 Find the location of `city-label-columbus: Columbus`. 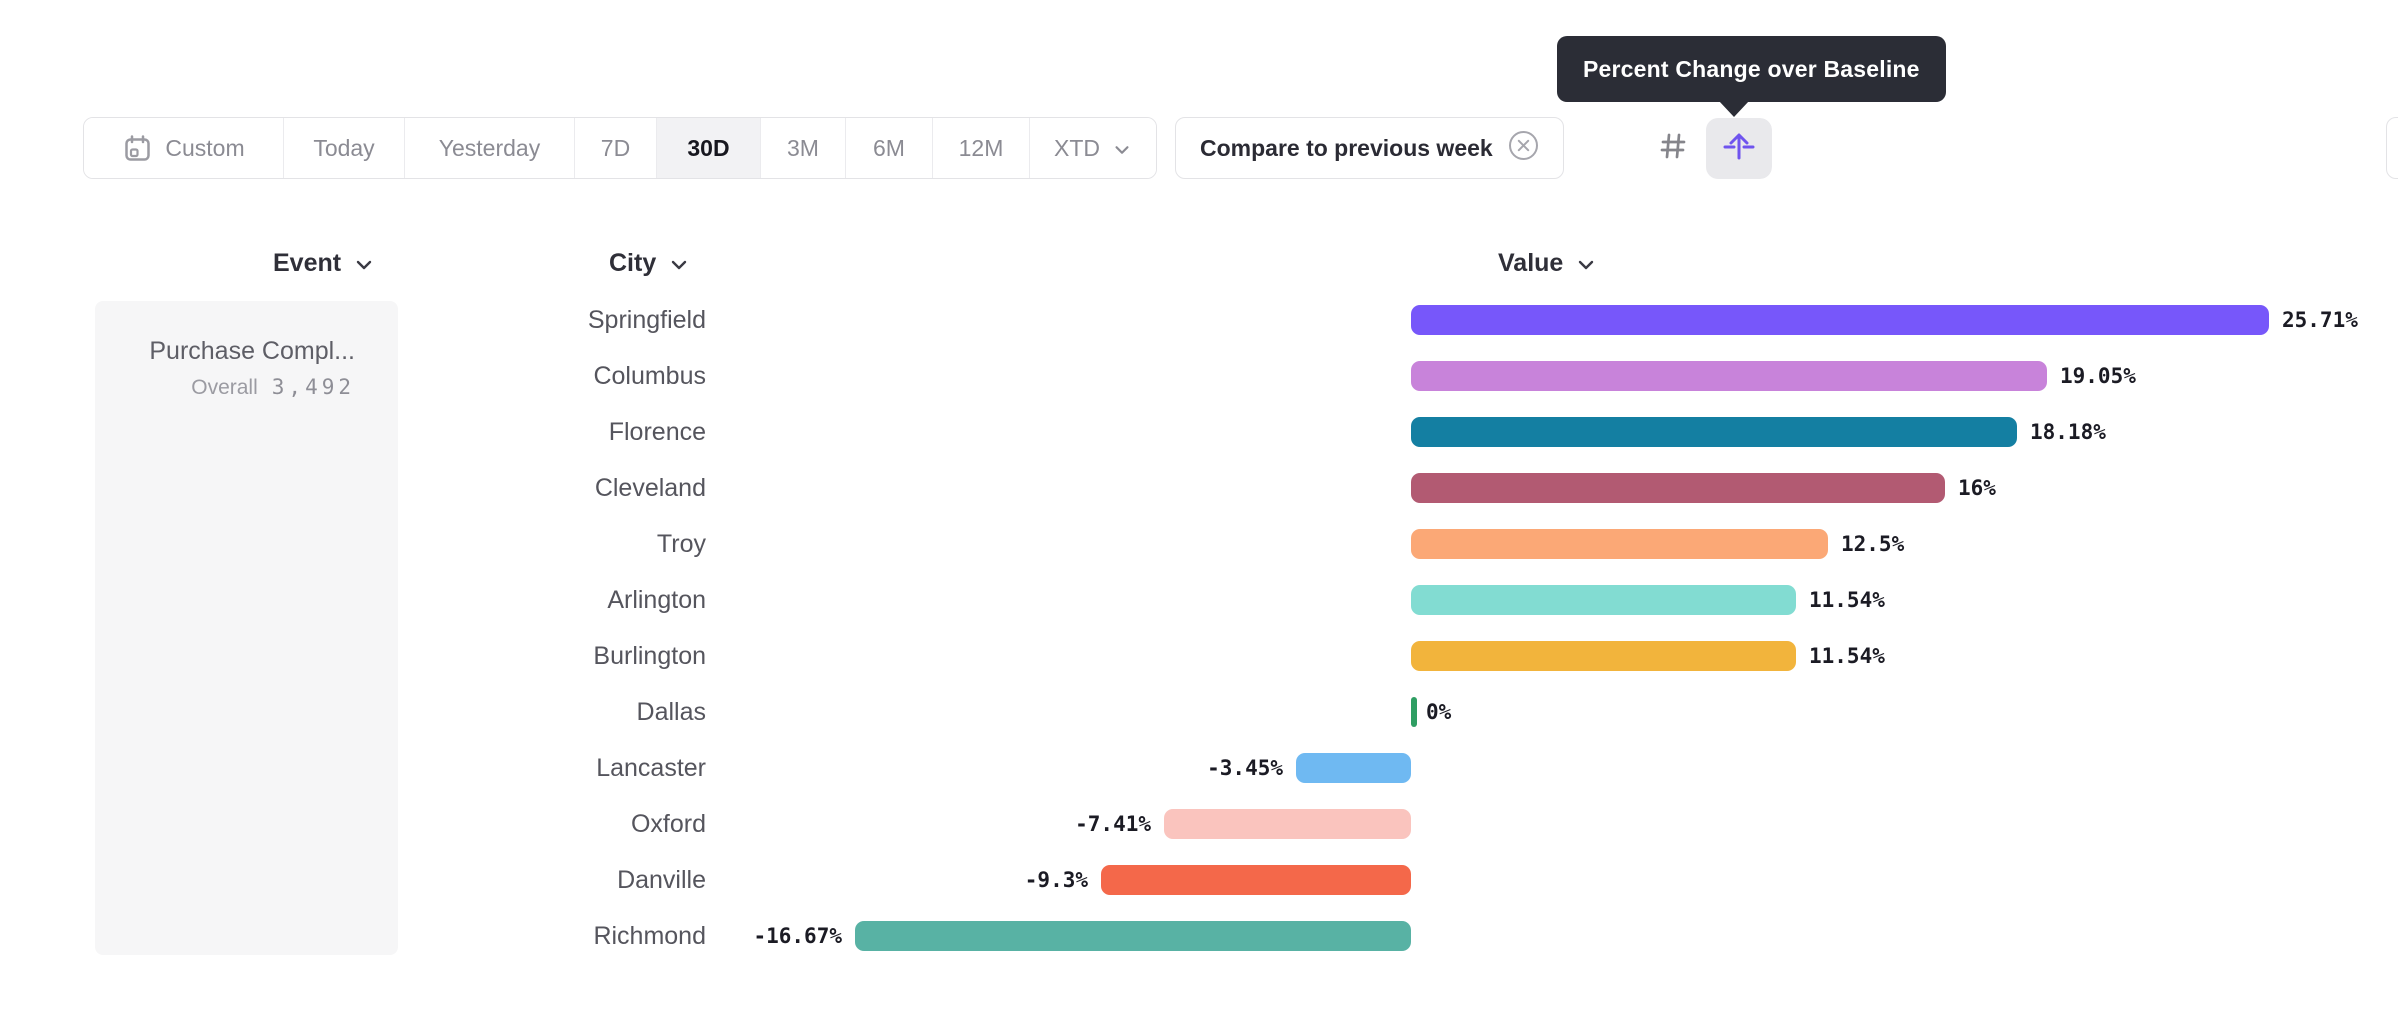

city-label-columbus: Columbus is located at coordinates (649, 376).